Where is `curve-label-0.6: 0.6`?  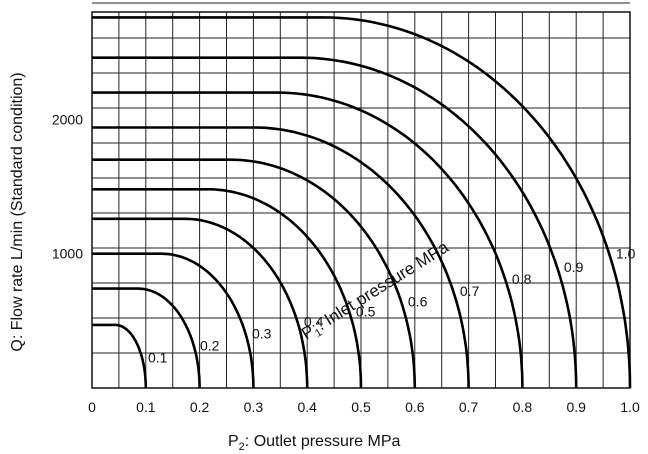
curve-label-0.6: 0.6 is located at coordinates (418, 302).